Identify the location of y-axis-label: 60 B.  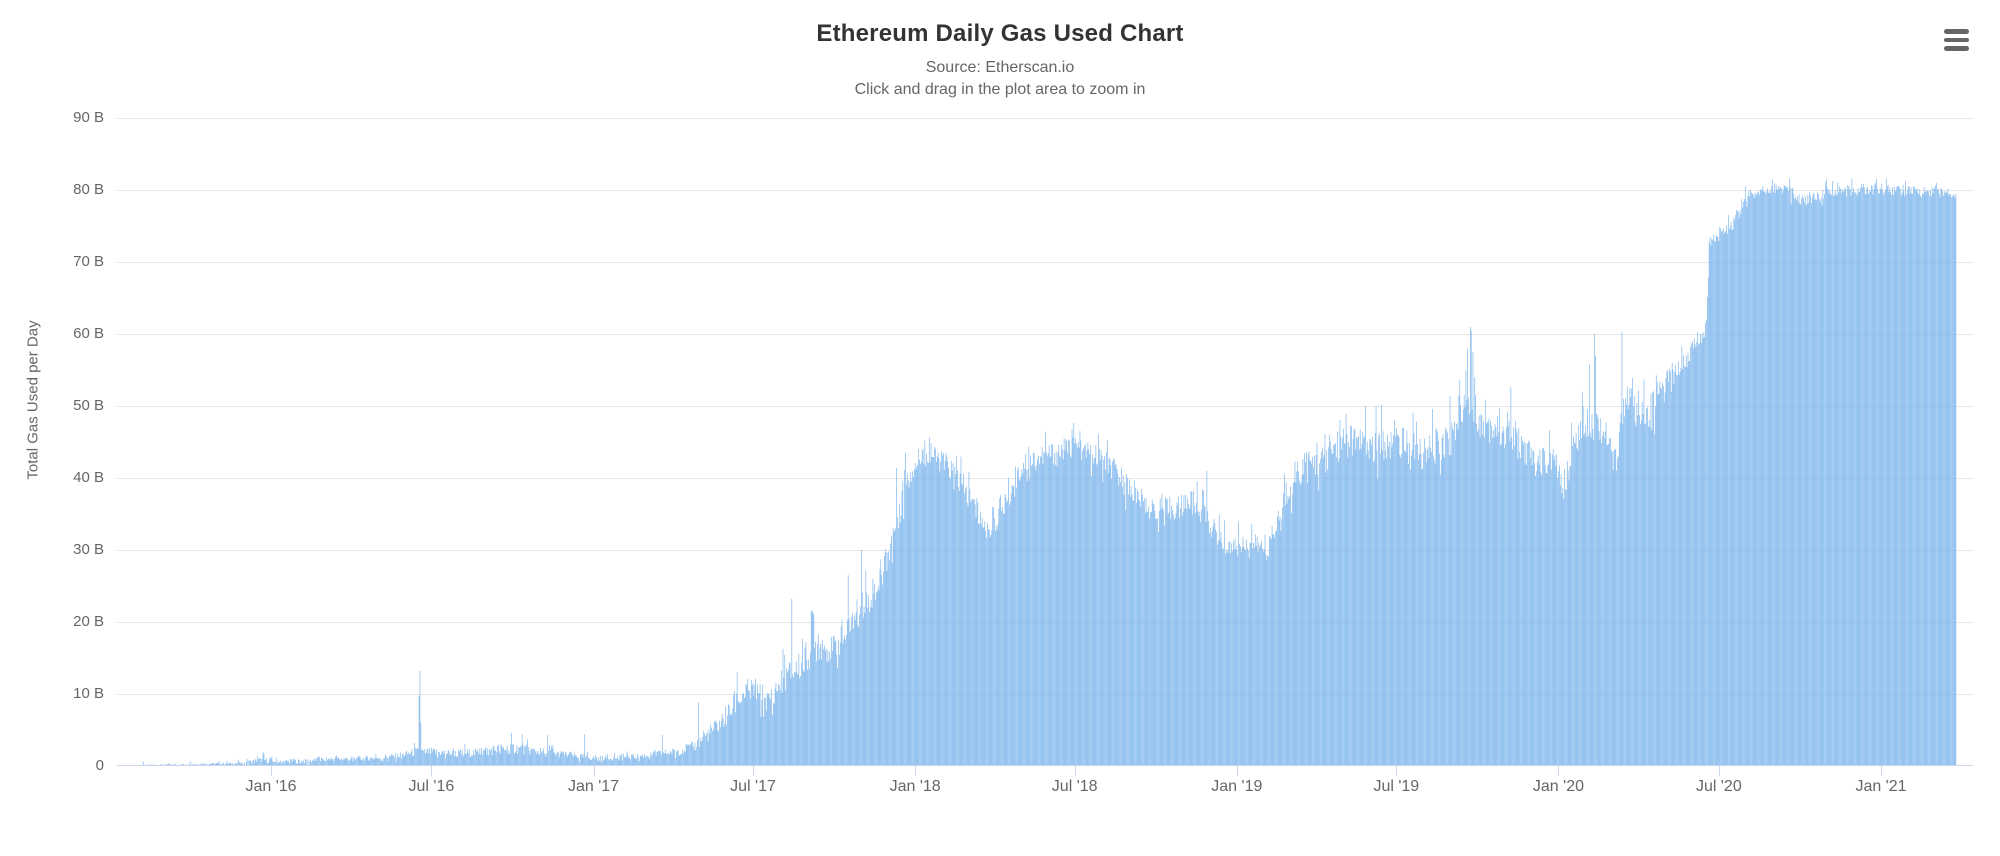
(52, 333).